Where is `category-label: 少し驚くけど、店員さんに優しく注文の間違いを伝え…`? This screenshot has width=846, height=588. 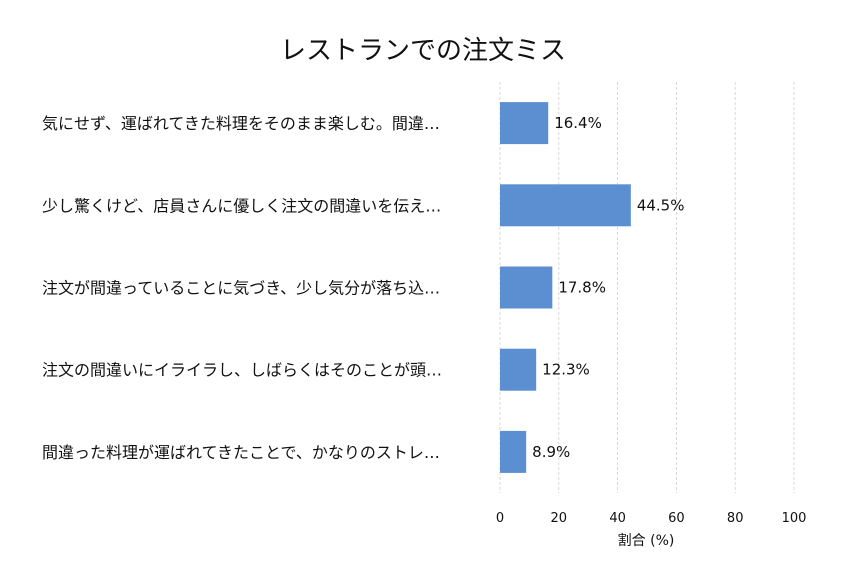 category-label: 少し驚くけど、店員さんに優しく注文の間違いを伝え… is located at coordinates (241, 205).